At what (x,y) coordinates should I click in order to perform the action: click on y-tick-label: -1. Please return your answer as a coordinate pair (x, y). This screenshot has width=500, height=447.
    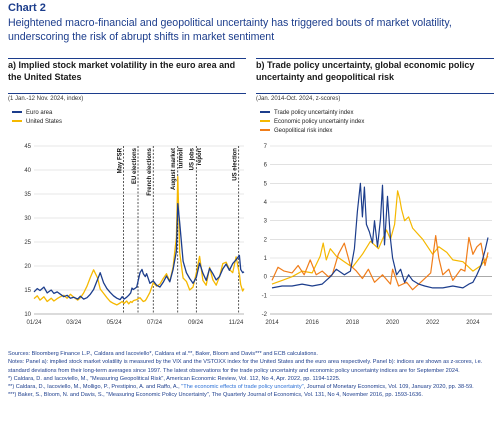
    Looking at the image, I should click on (265, 296).